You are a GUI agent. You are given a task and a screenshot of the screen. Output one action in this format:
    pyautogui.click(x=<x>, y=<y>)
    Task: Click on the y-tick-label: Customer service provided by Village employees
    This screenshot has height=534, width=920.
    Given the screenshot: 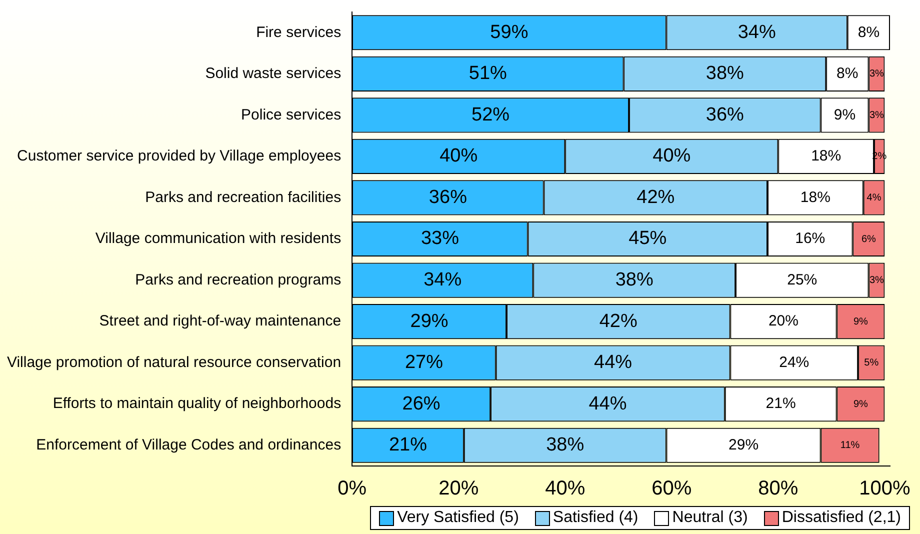 What is the action you would take?
    pyautogui.click(x=179, y=156)
    